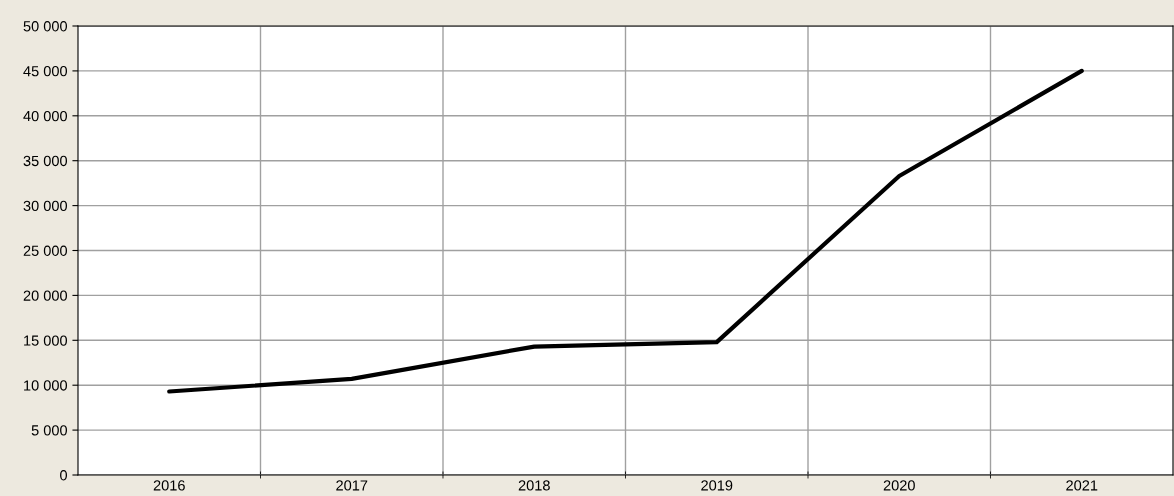 Image resolution: width=1174 pixels, height=496 pixels. I want to click on y-tick-label: 20 000, so click(45, 295).